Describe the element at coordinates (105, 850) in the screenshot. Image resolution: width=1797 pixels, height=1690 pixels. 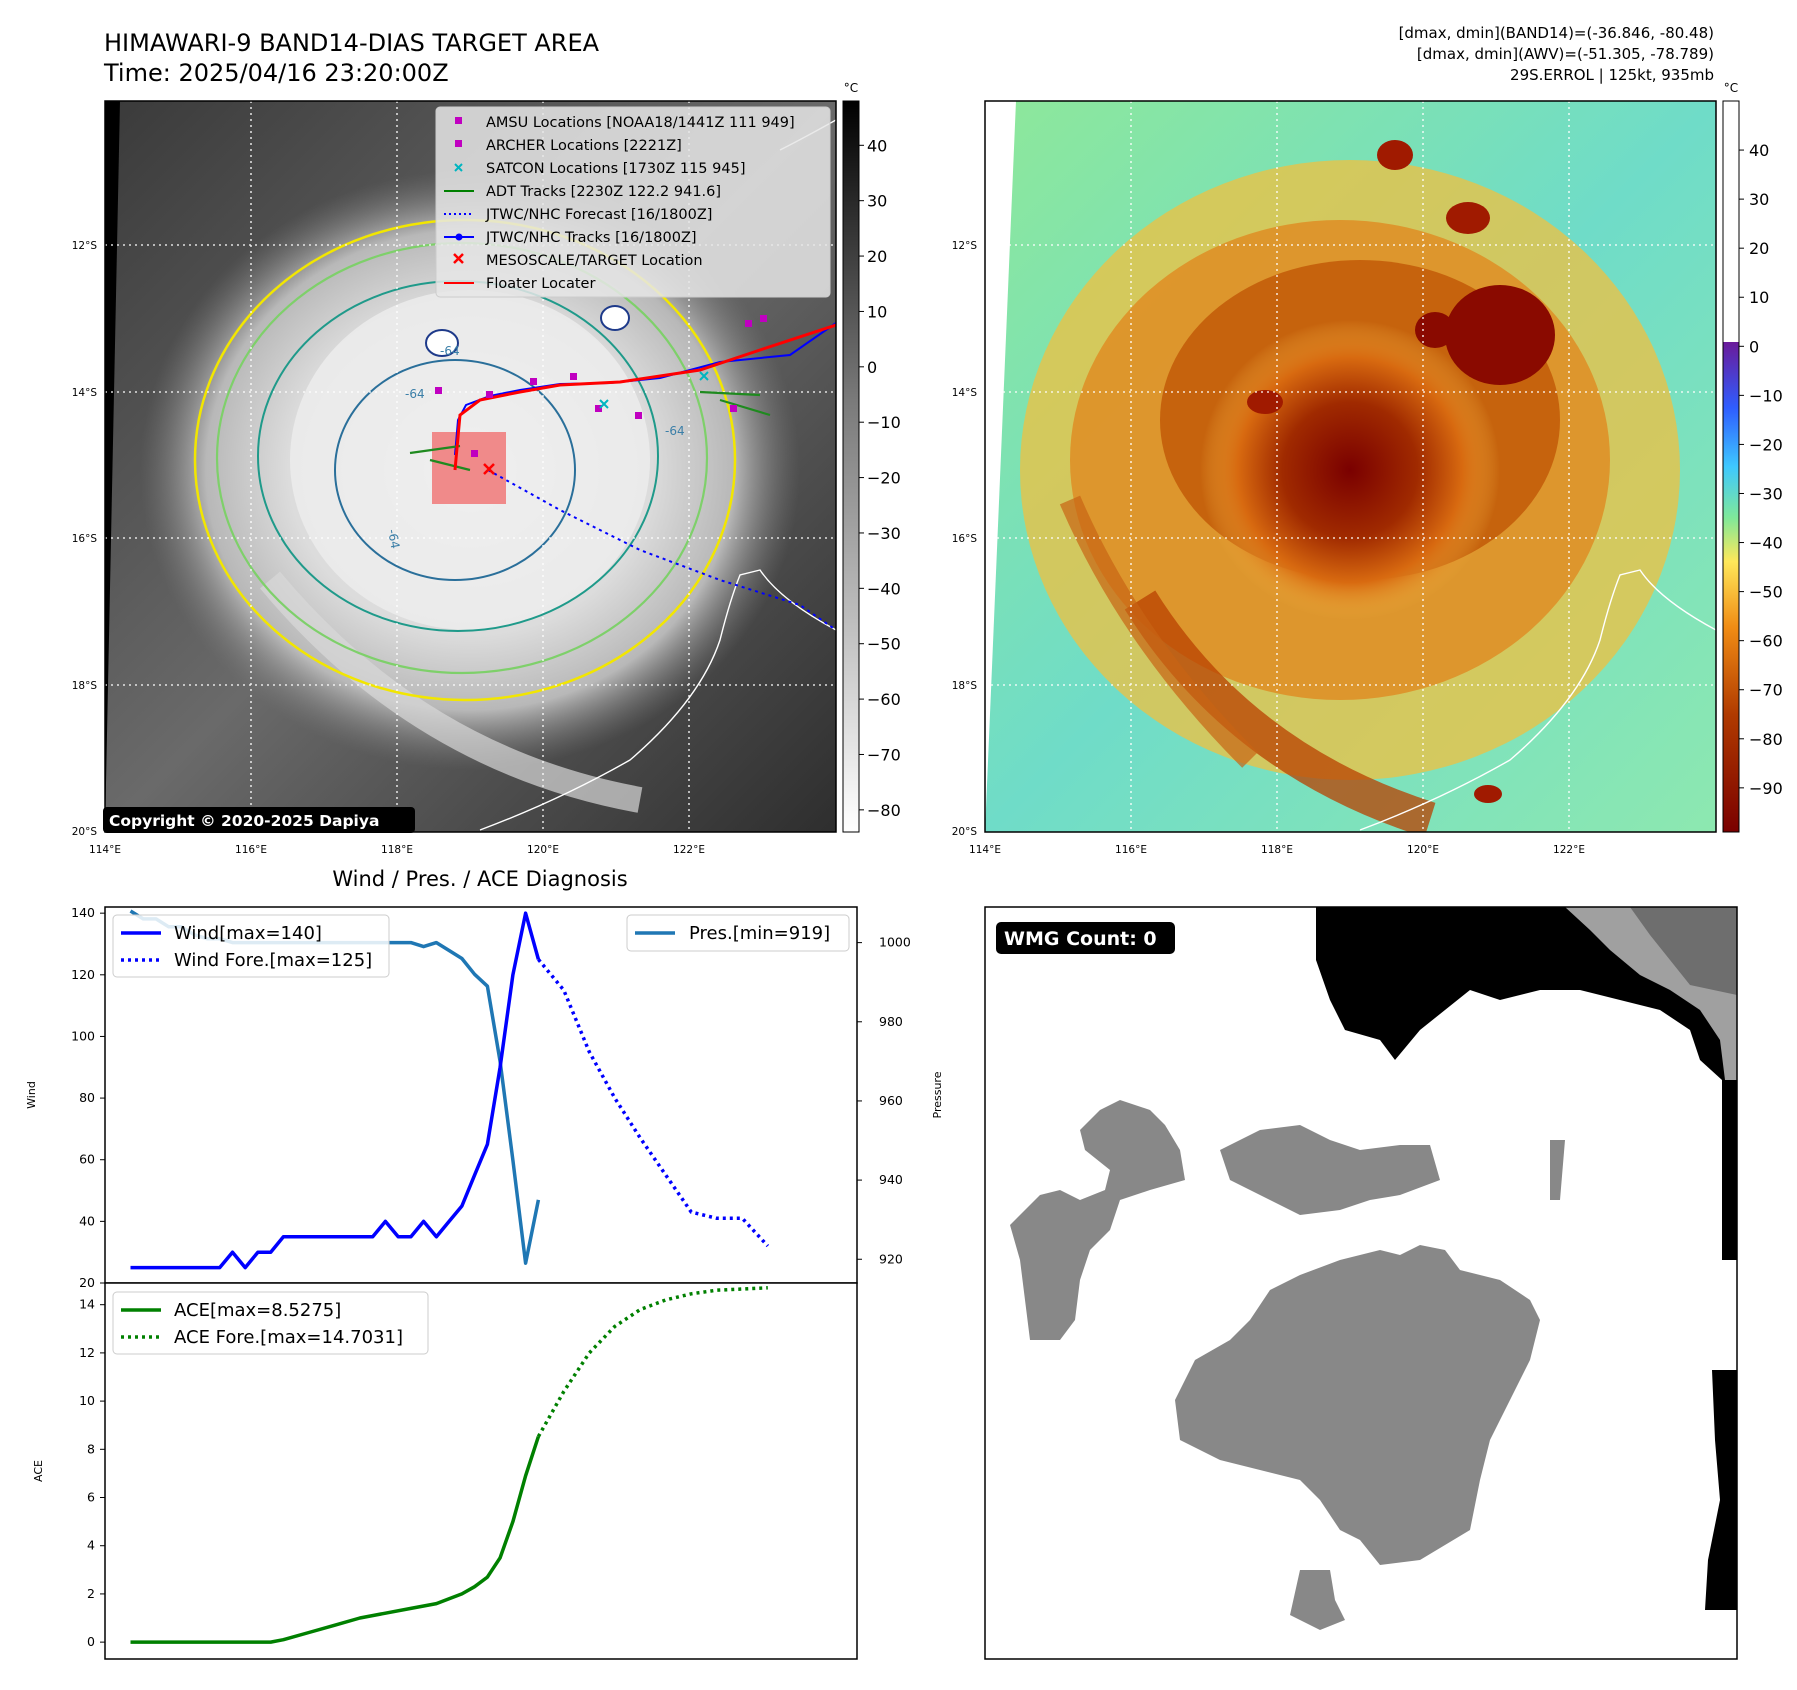
I see `ir-lon-label: 114°E` at that location.